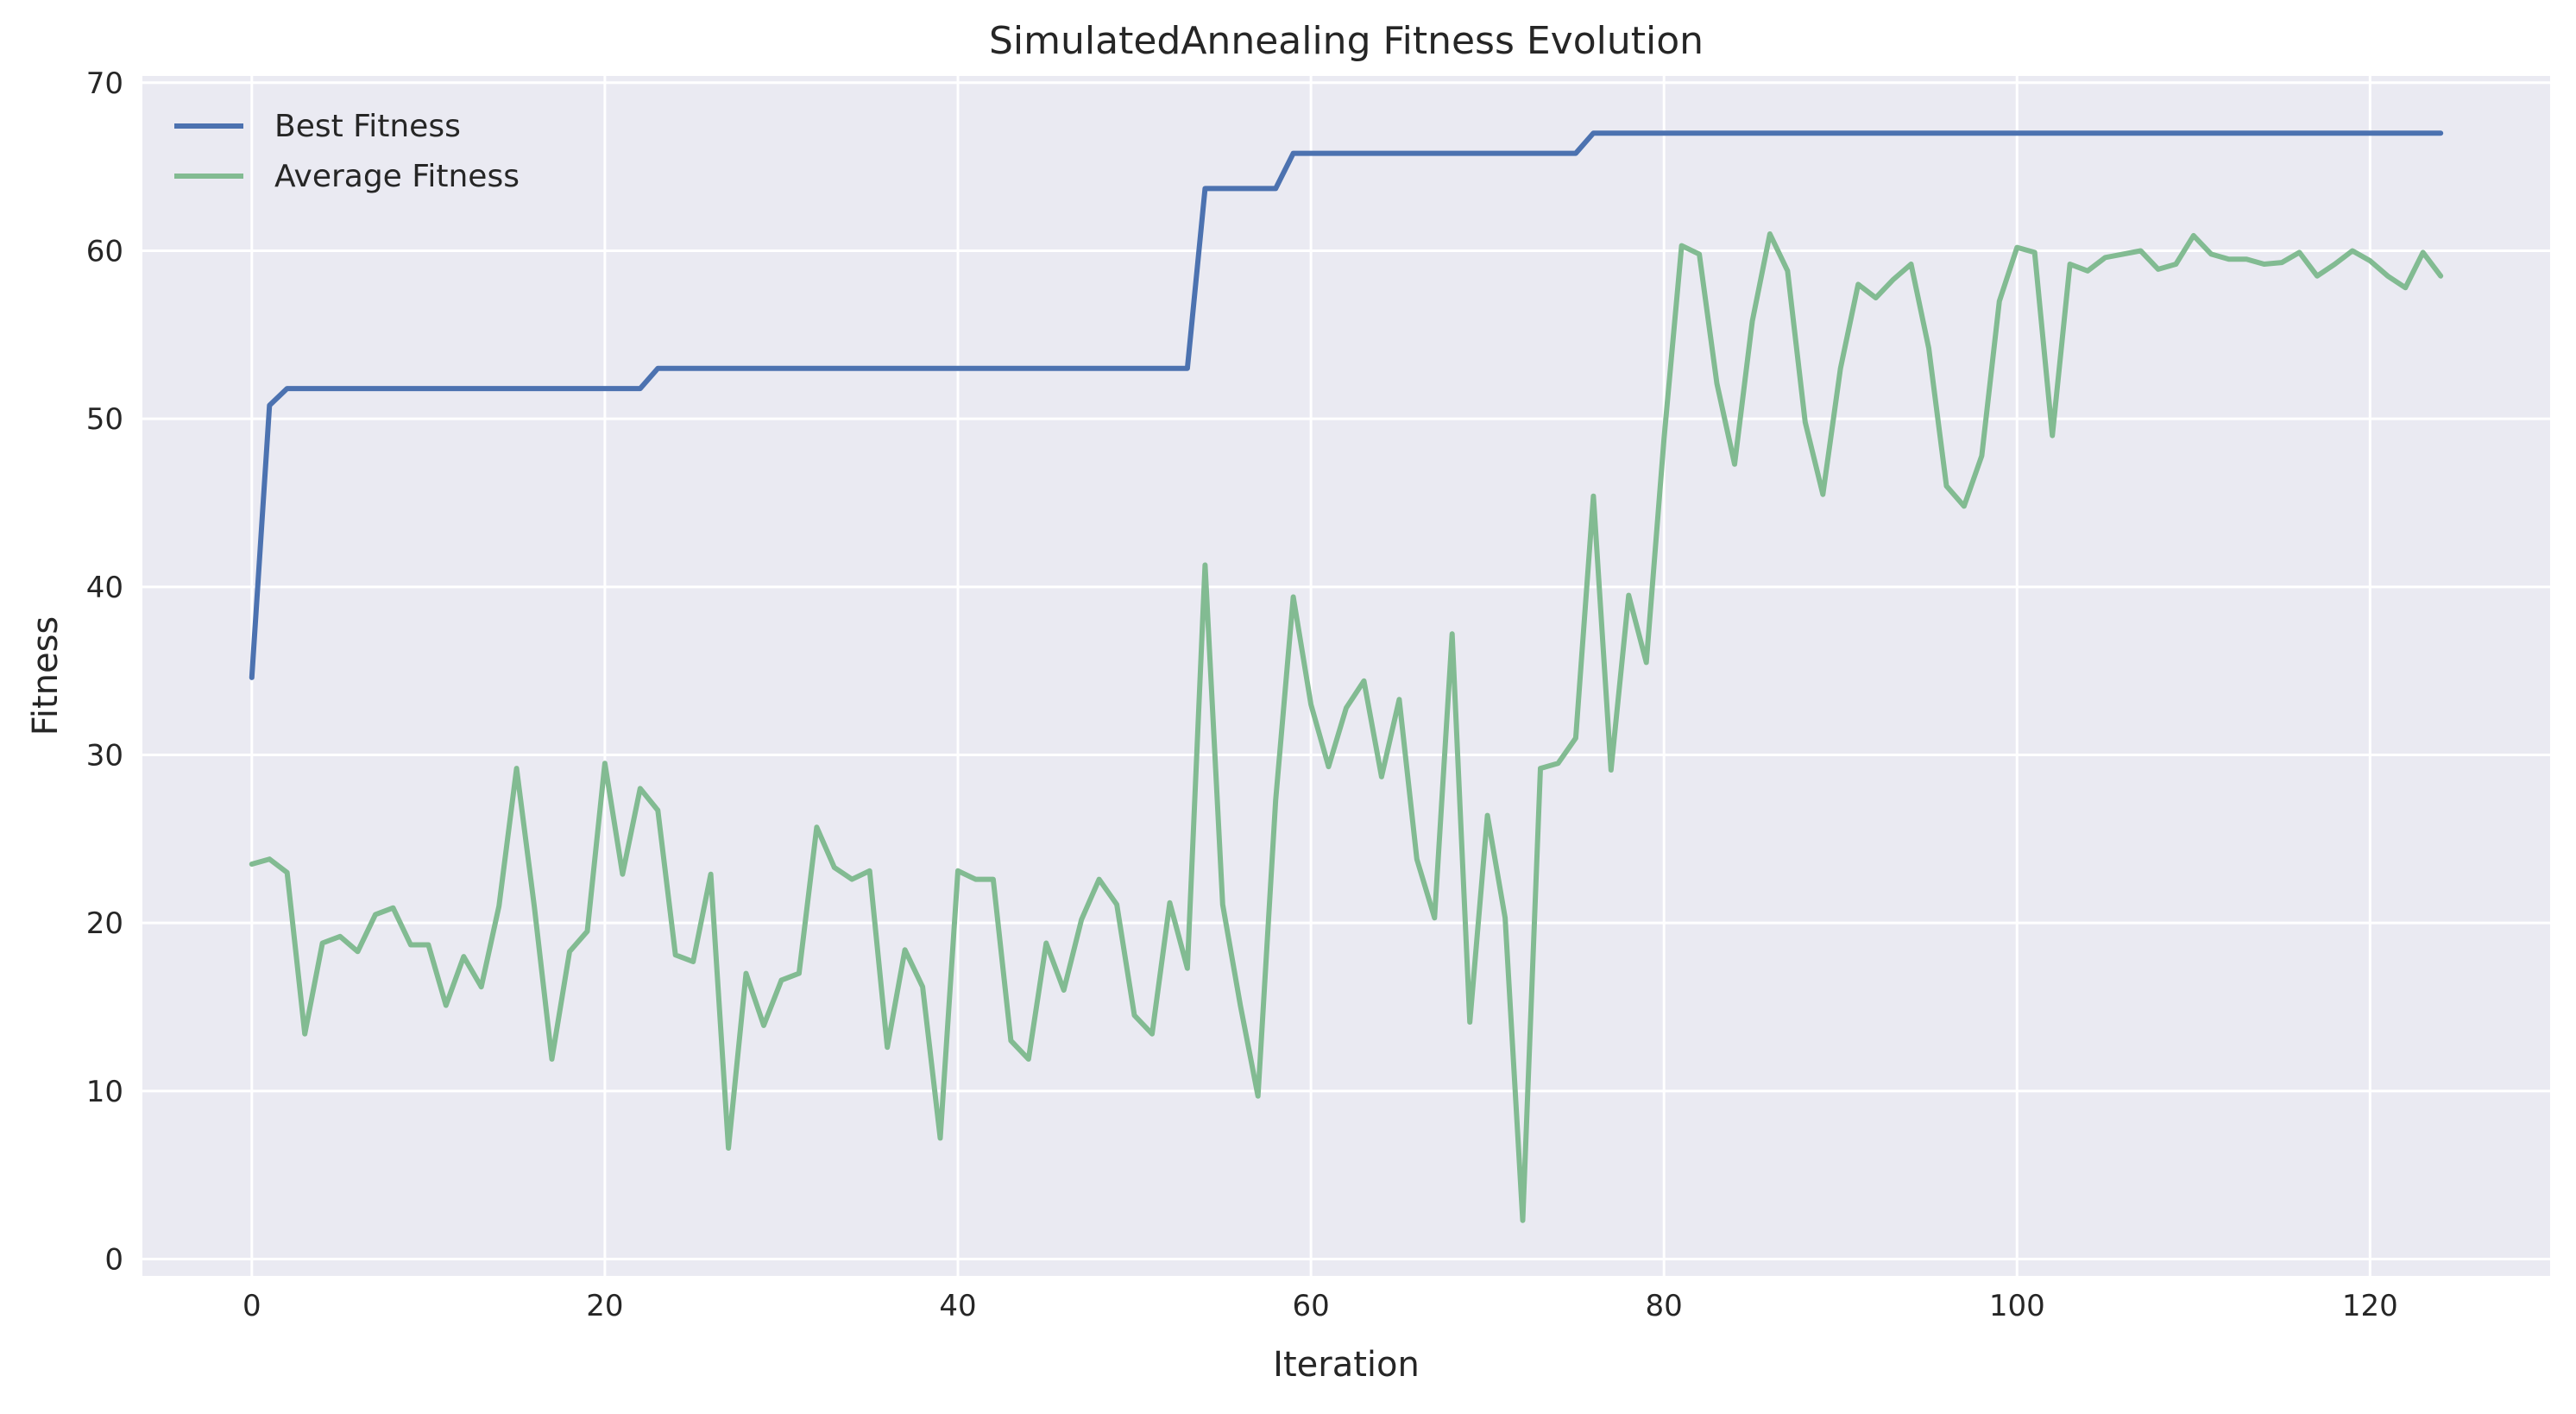  Describe the element at coordinates (104, 755) in the screenshot. I see `y-tick-label: 30` at that location.